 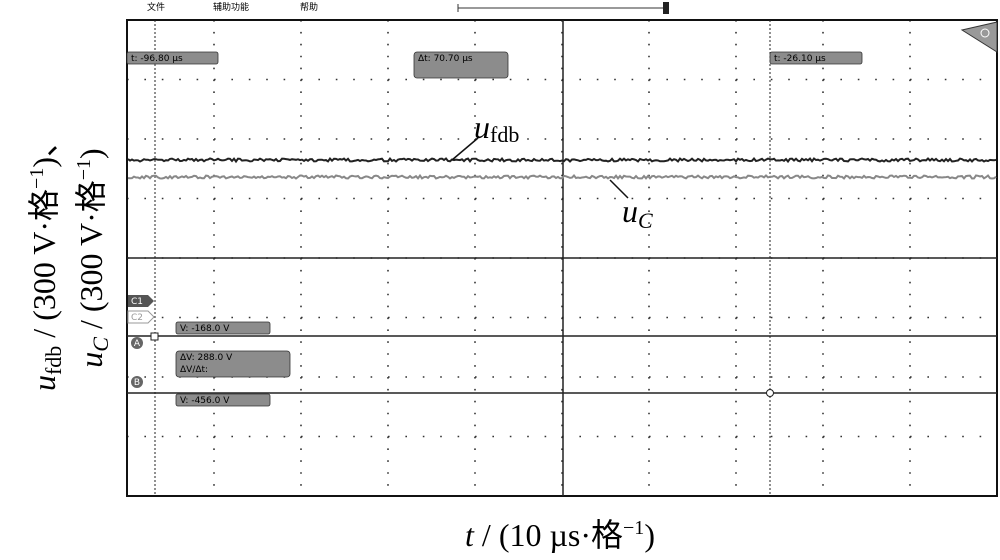 What do you see at coordinates (645, 220) in the screenshot?
I see `trace-sub: C` at bounding box center [645, 220].